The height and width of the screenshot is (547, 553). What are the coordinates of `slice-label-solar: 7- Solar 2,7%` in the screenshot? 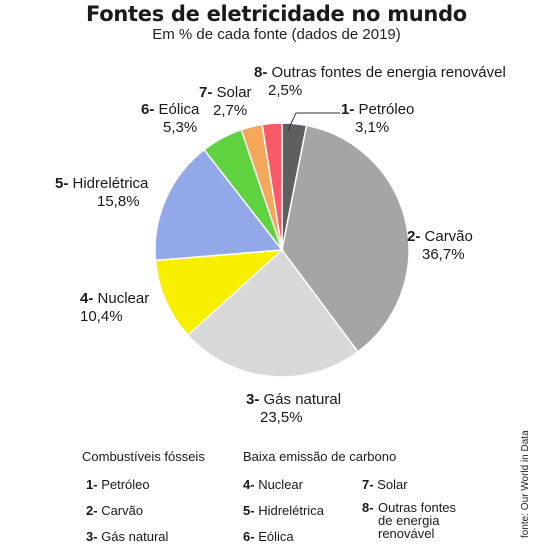 It's located at (225, 101).